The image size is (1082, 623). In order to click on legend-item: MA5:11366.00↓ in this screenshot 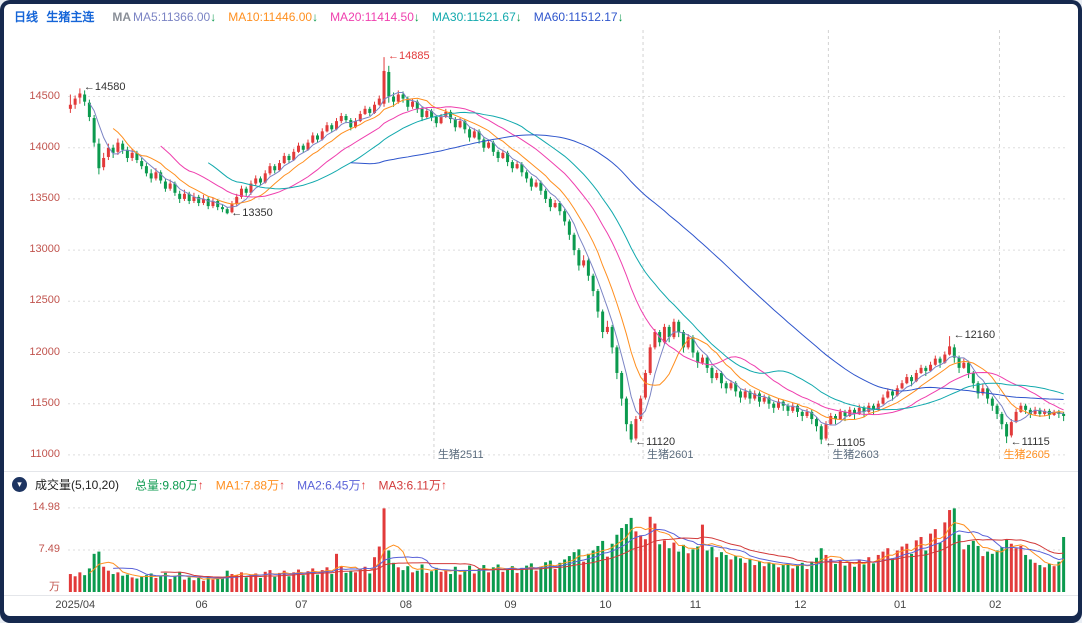, I will do `click(175, 16)`.